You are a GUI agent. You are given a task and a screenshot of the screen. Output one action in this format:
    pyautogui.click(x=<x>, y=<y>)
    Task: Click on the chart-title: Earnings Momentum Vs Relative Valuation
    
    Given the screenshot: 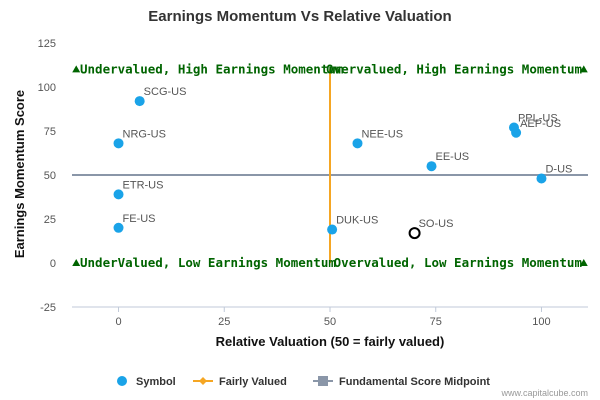 What is the action you would take?
    pyautogui.click(x=299, y=16)
    